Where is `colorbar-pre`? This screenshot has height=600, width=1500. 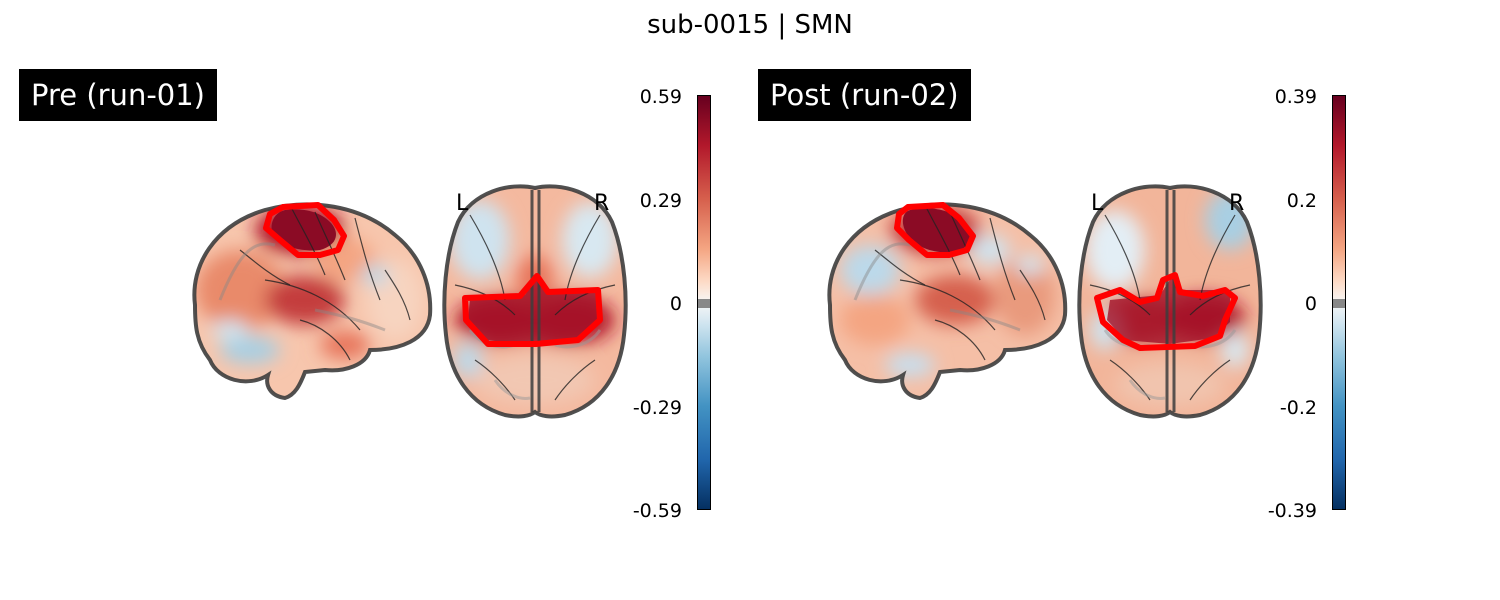
colorbar-pre is located at coordinates (704, 302).